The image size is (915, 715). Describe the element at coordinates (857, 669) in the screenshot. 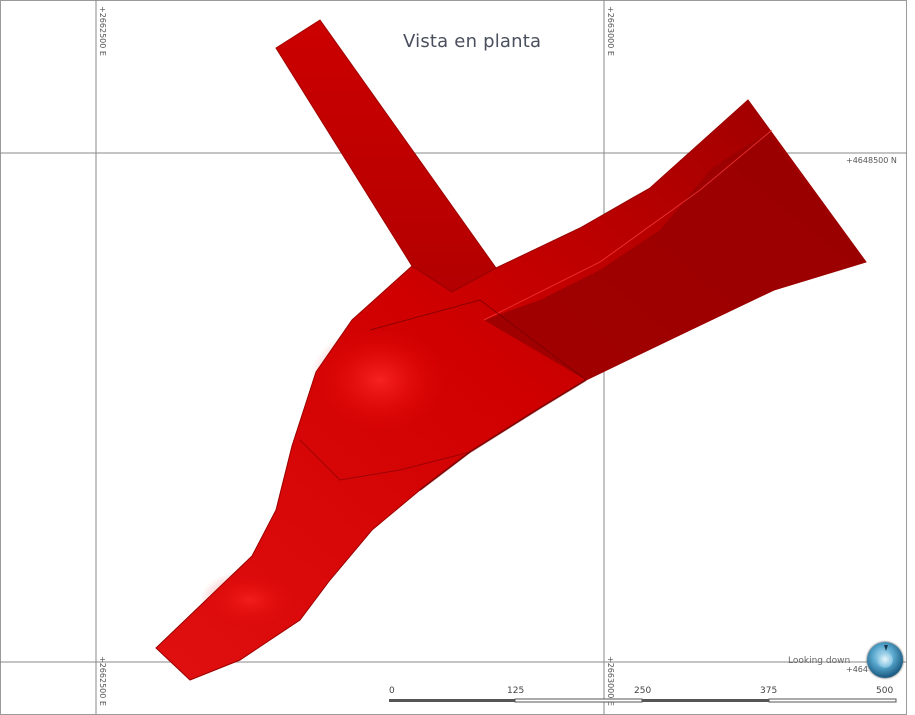

I see `grid-label-northing: +4648000 N` at that location.